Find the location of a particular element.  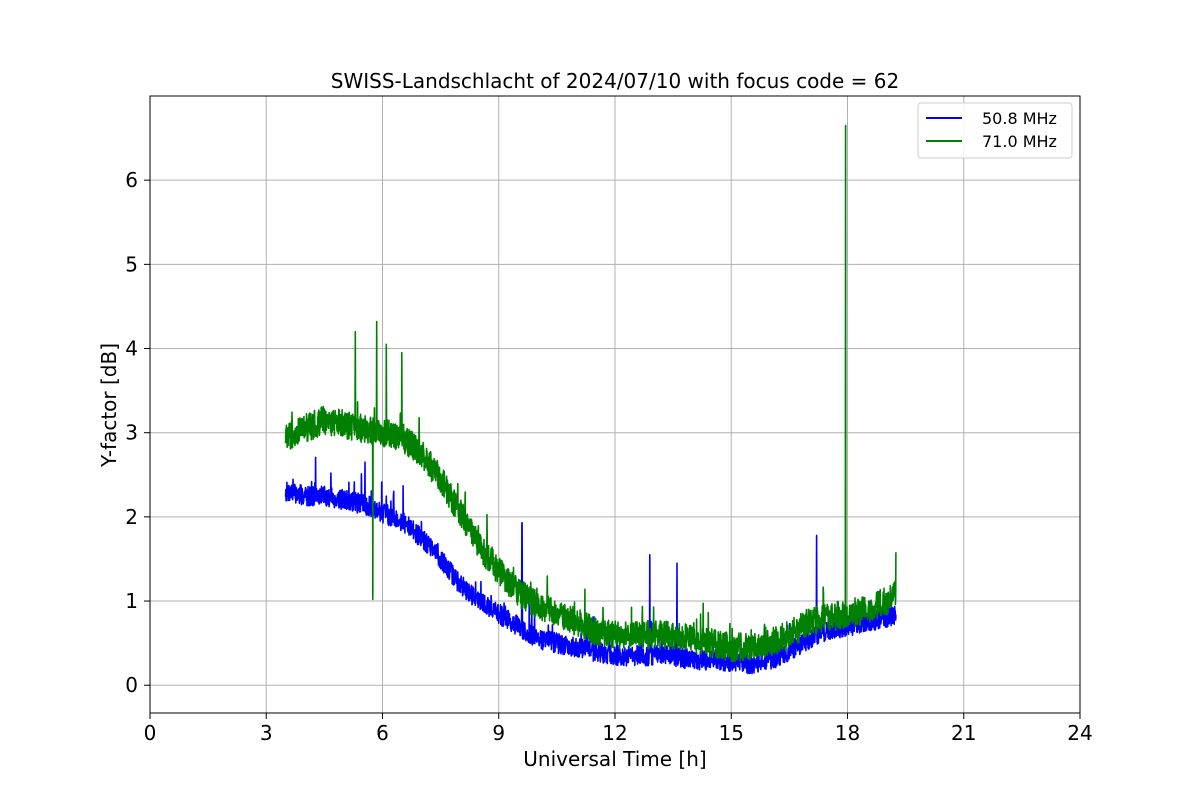

x-tick-label: 12 is located at coordinates (614, 733).